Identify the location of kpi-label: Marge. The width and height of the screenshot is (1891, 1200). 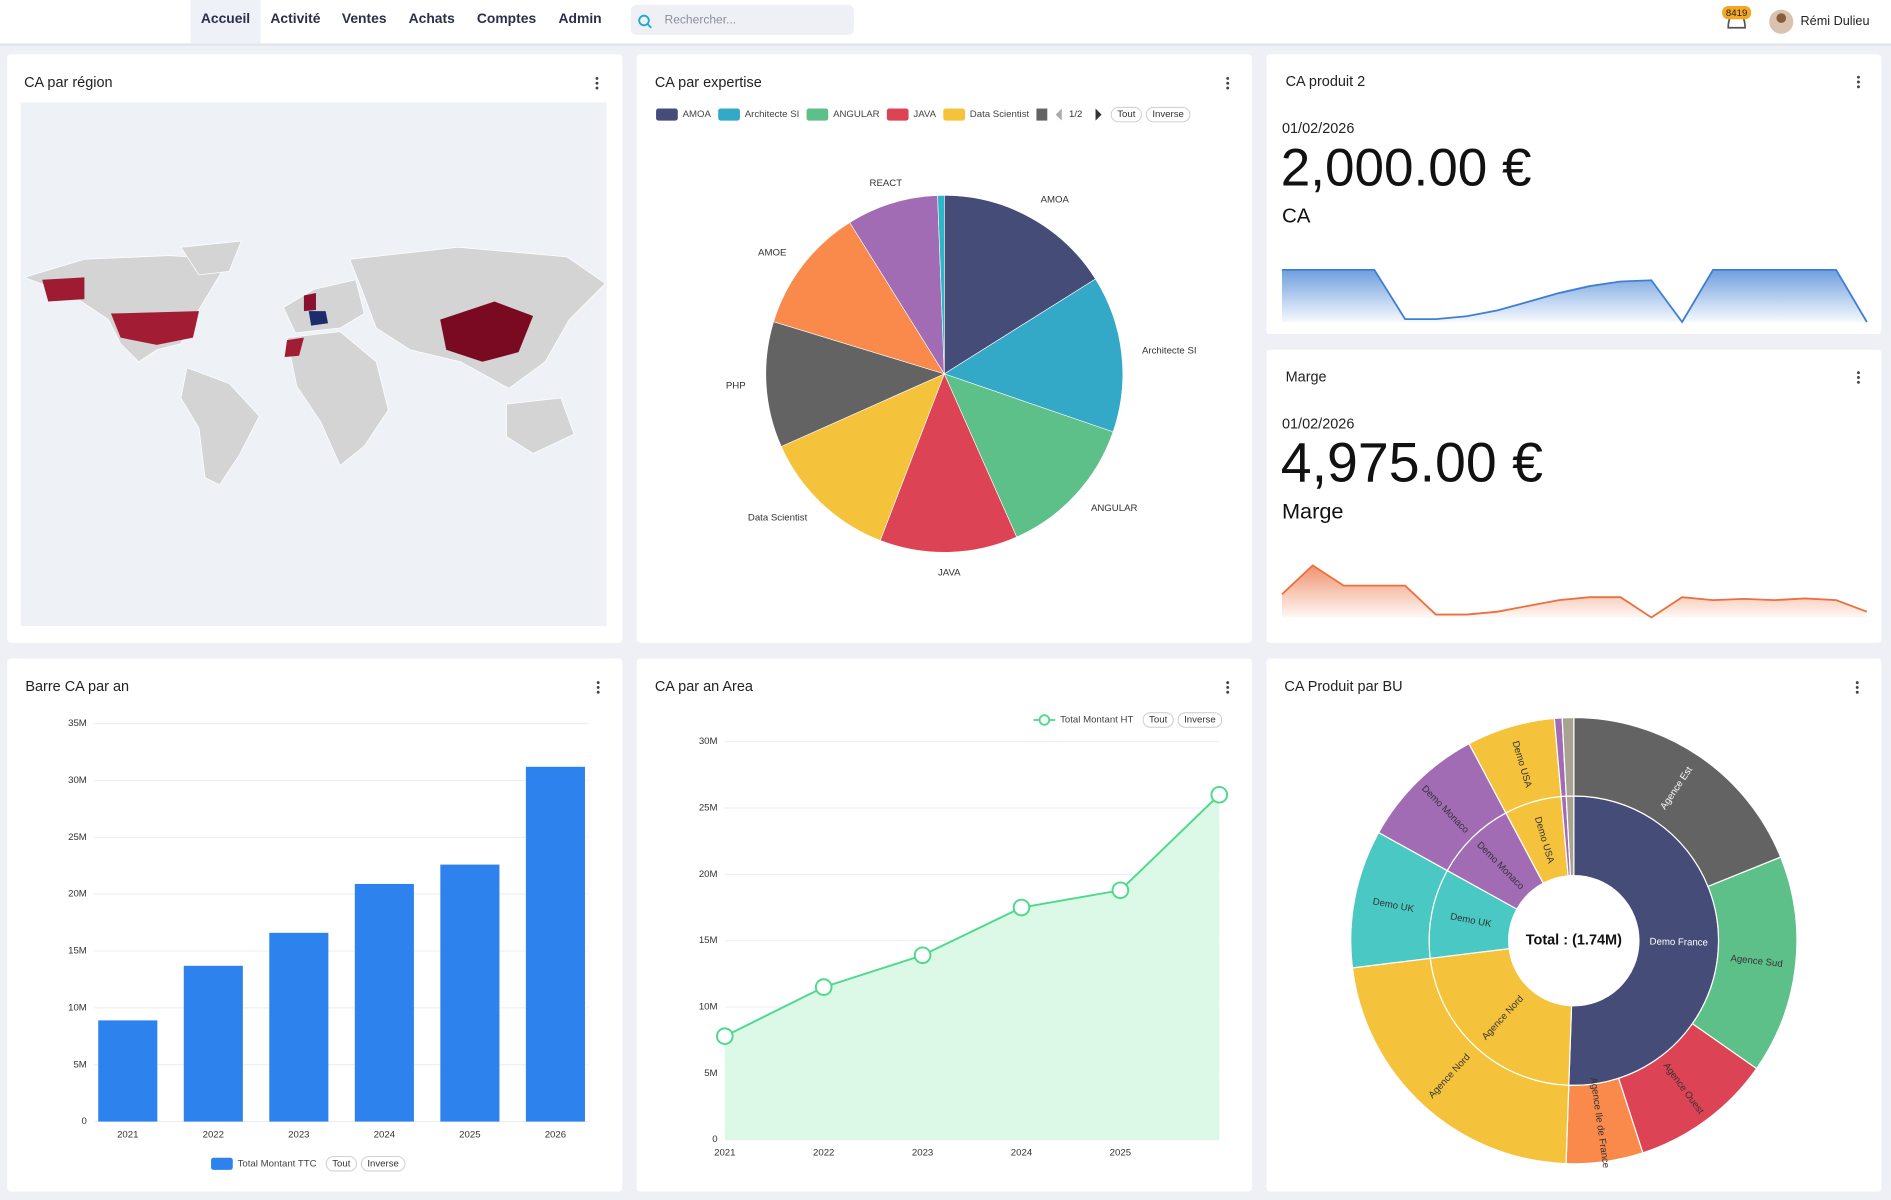
(1312, 510).